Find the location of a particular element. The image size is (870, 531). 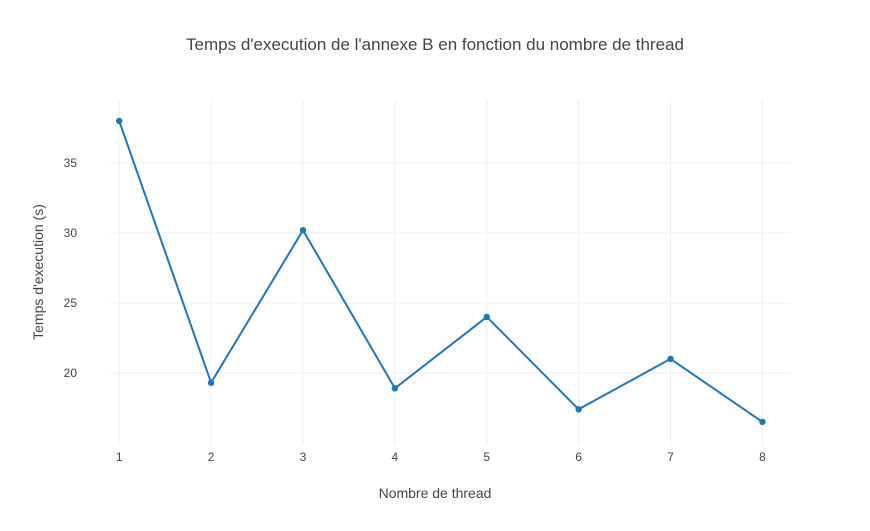

x-tick-label: 3 is located at coordinates (303, 457).